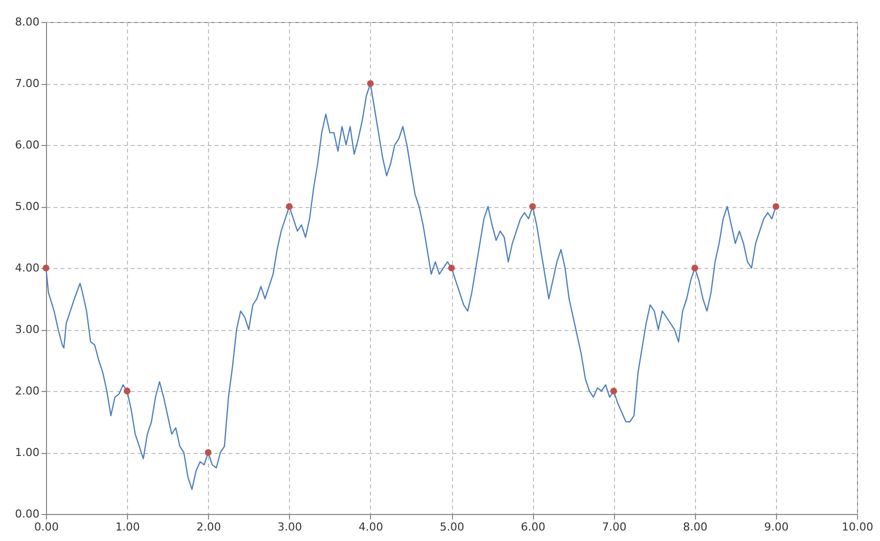 The image size is (880, 541). What do you see at coordinates (858, 527) in the screenshot?
I see `x-tick-label: 10.00` at bounding box center [858, 527].